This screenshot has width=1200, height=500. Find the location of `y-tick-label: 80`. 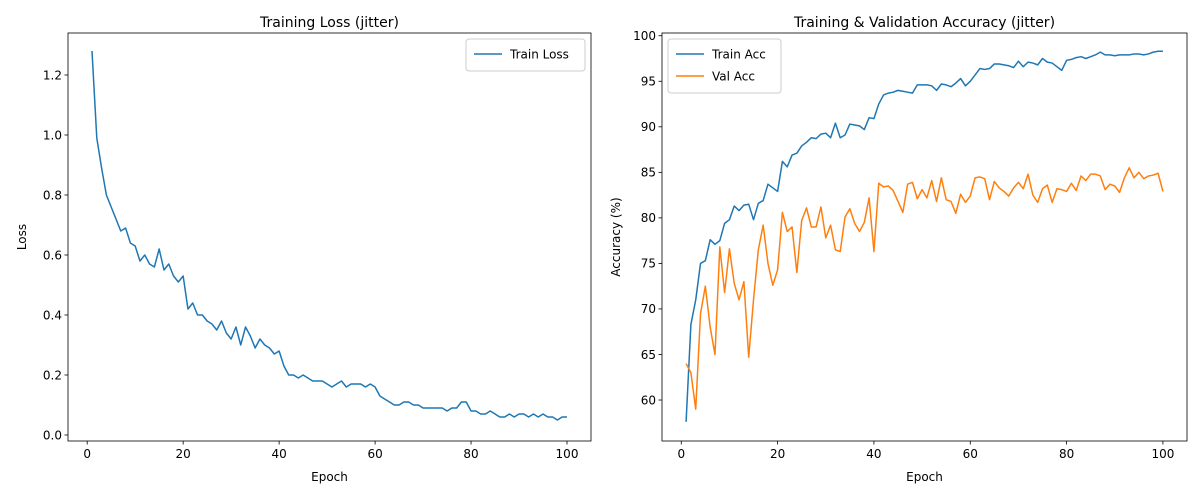

y-tick-label: 80 is located at coordinates (648, 218).